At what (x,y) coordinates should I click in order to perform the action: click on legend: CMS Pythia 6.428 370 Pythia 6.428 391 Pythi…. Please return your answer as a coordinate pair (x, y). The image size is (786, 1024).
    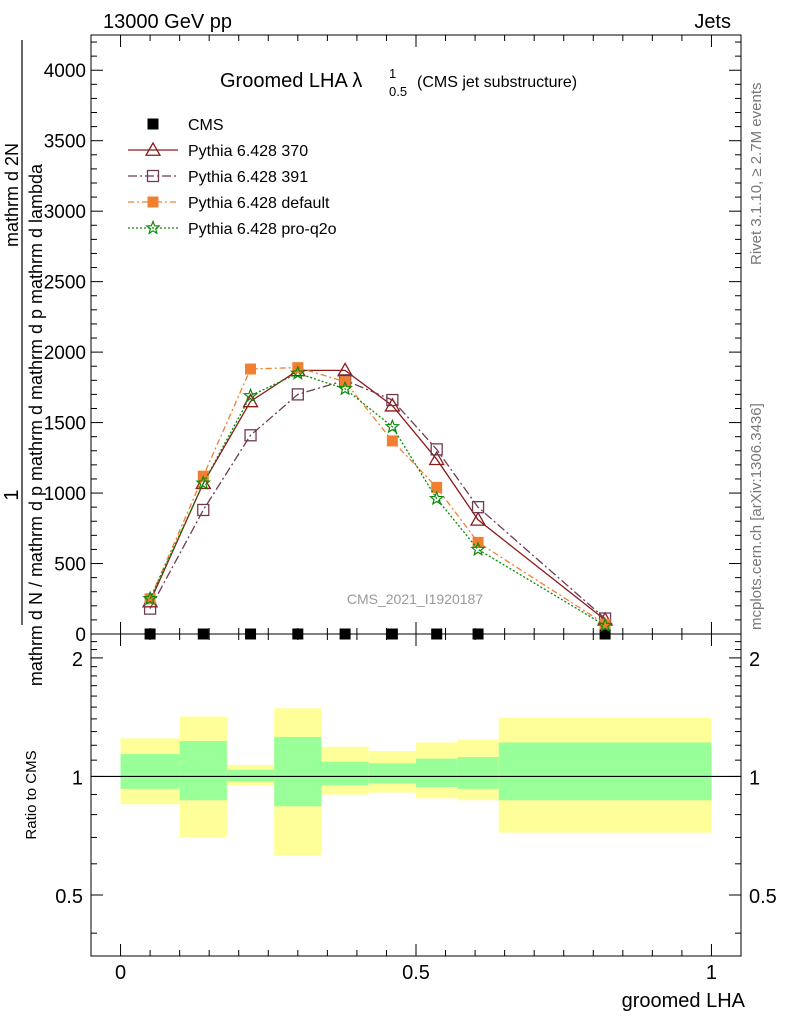
    Looking at the image, I should click on (232, 177).